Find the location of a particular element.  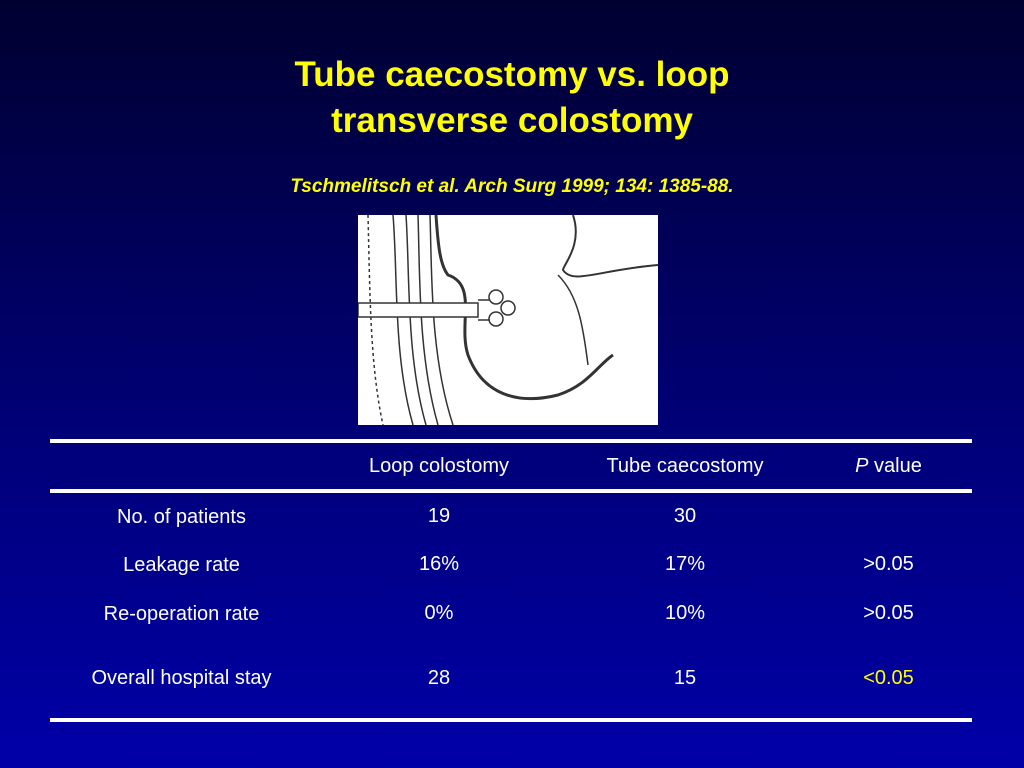

header-cell is located at coordinates (181, 466).